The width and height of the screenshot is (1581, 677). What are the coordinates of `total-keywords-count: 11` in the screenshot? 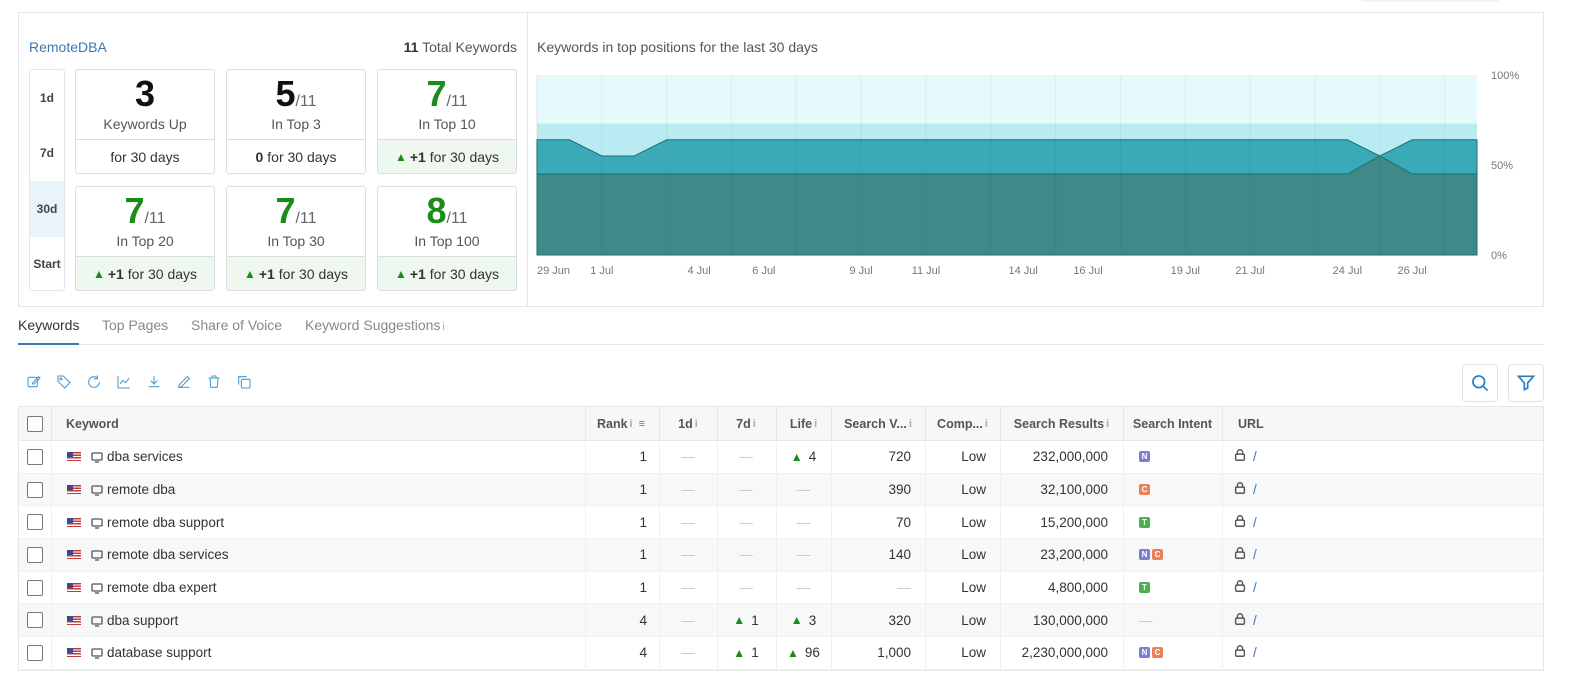 It's located at (411, 47).